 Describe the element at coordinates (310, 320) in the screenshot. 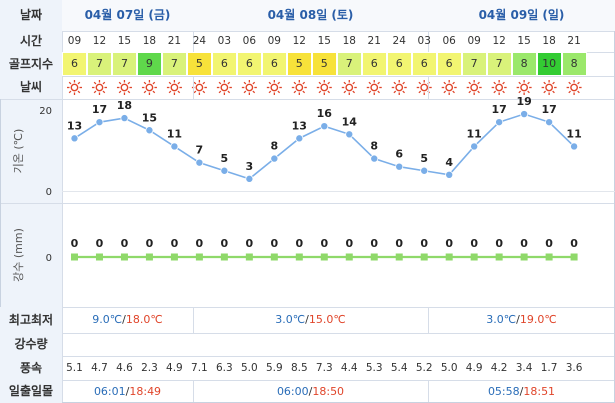

I see `min-max-cell: 3.0℃/15.0℃` at that location.